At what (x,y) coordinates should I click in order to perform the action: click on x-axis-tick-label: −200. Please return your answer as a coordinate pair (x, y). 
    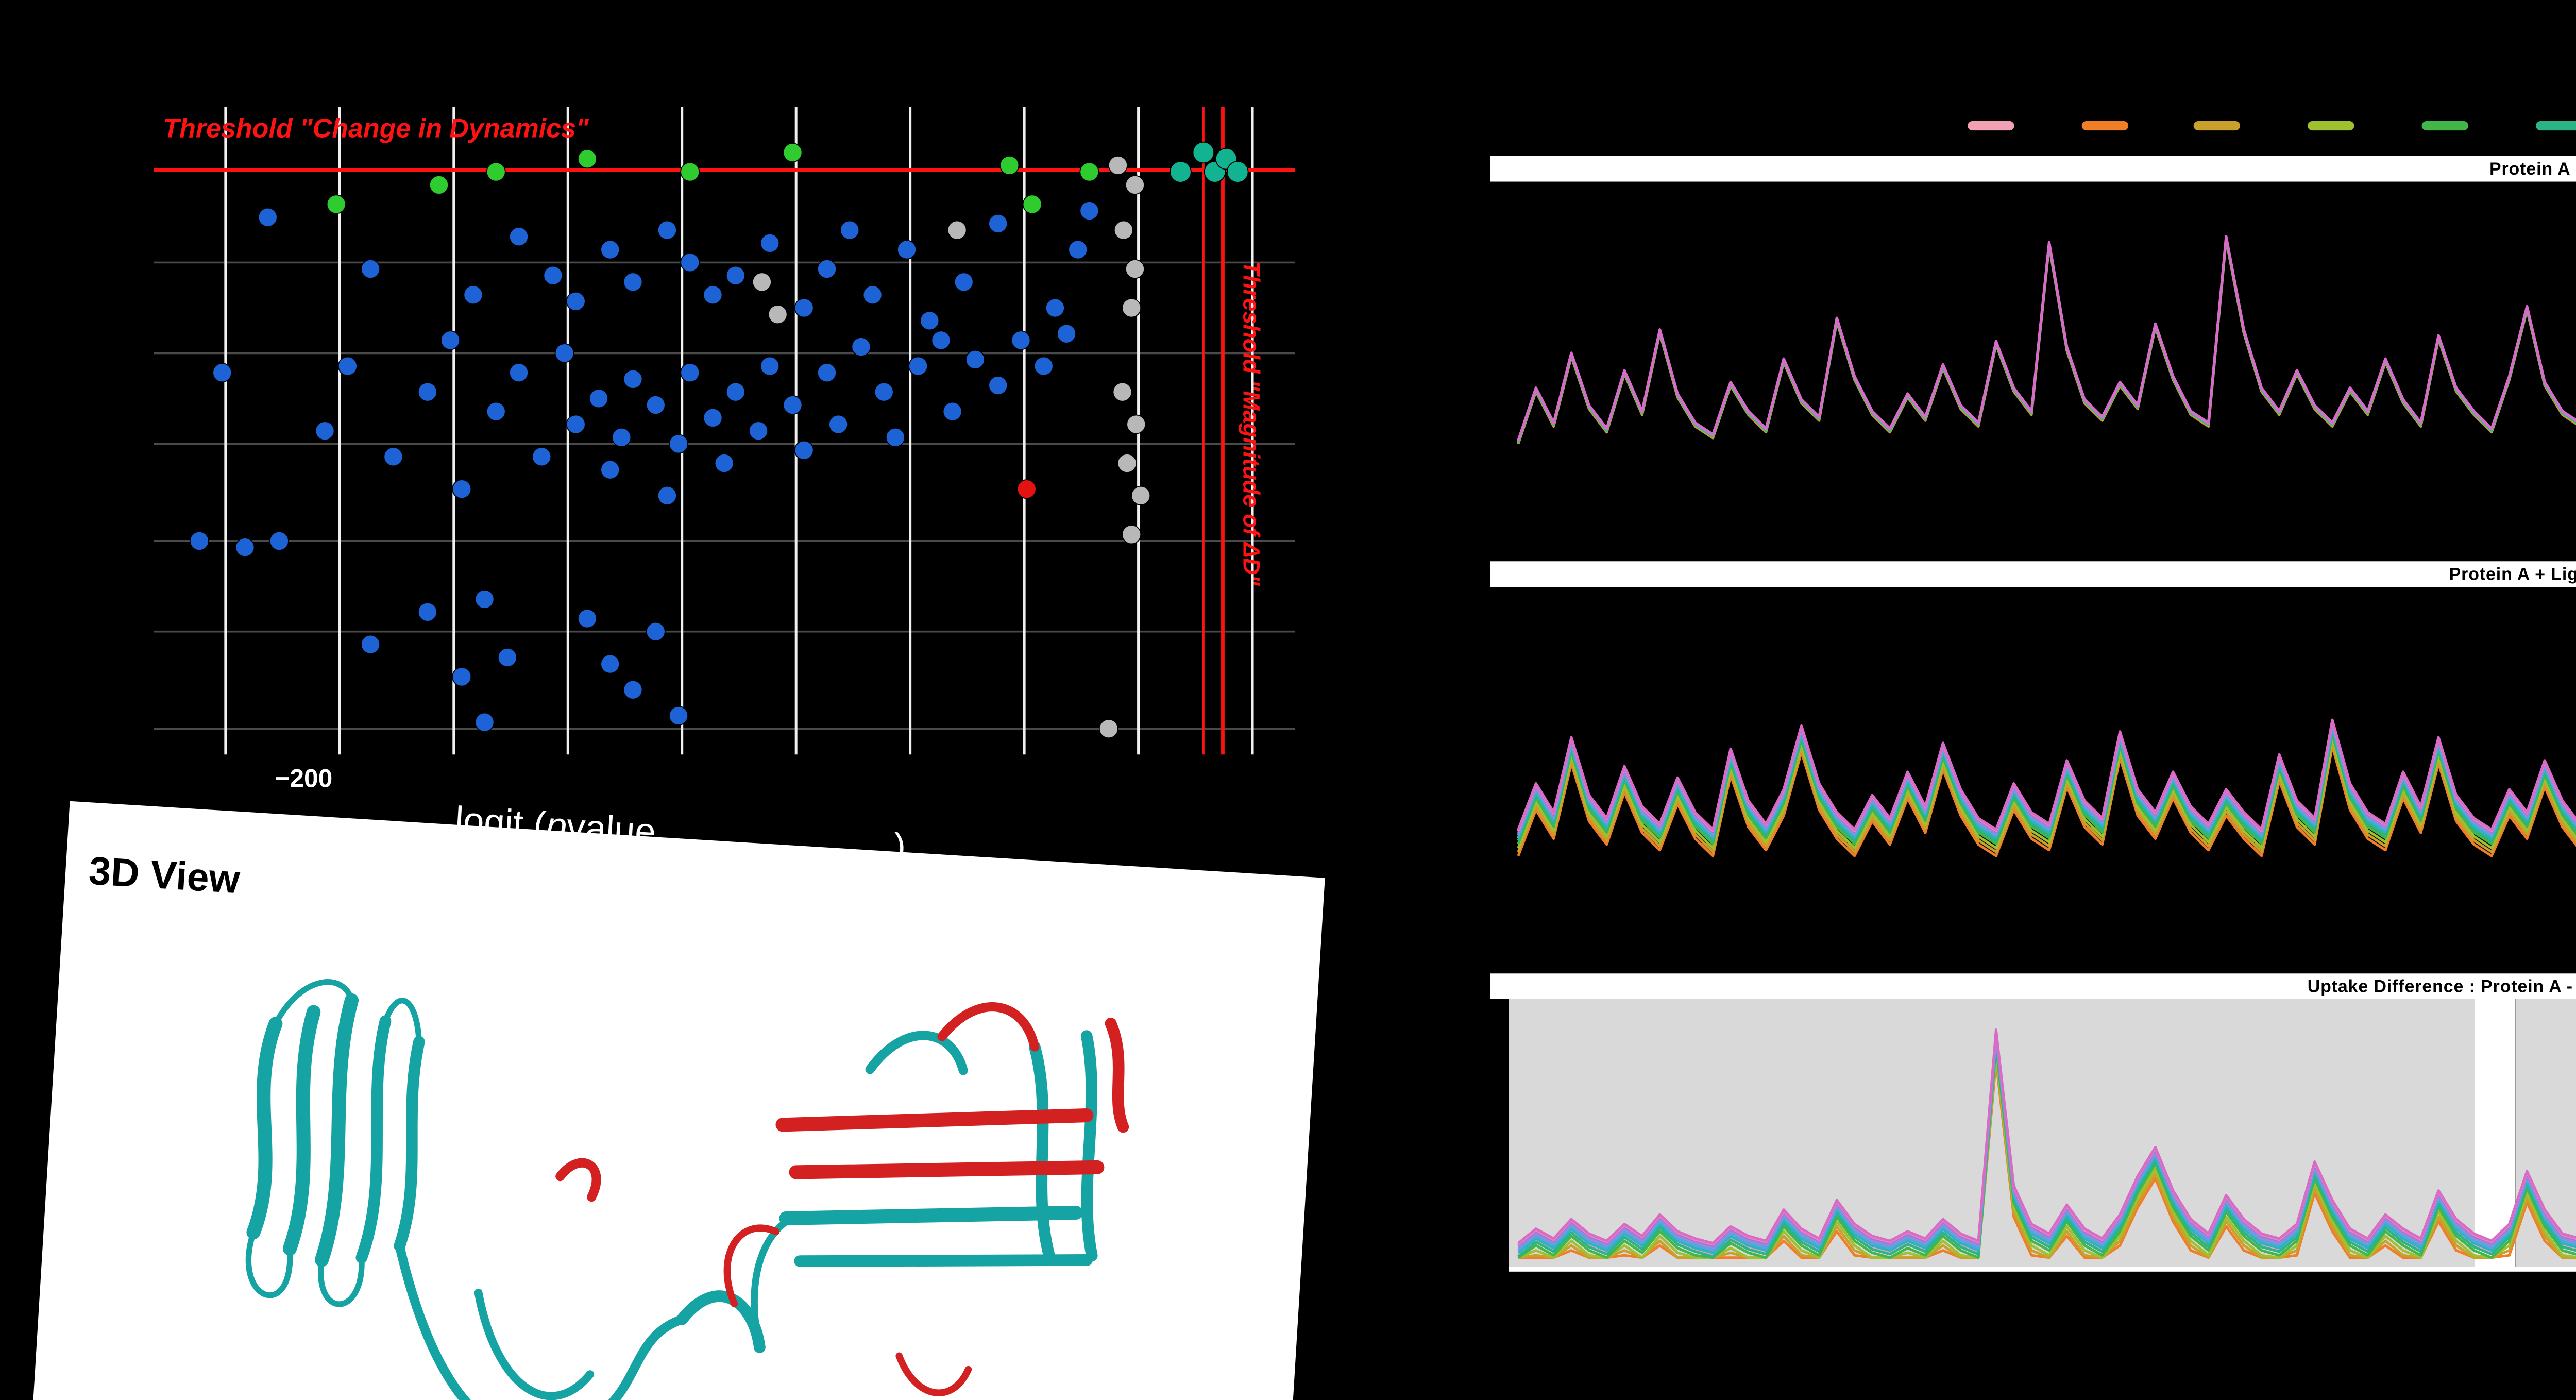
    Looking at the image, I should click on (303, 780).